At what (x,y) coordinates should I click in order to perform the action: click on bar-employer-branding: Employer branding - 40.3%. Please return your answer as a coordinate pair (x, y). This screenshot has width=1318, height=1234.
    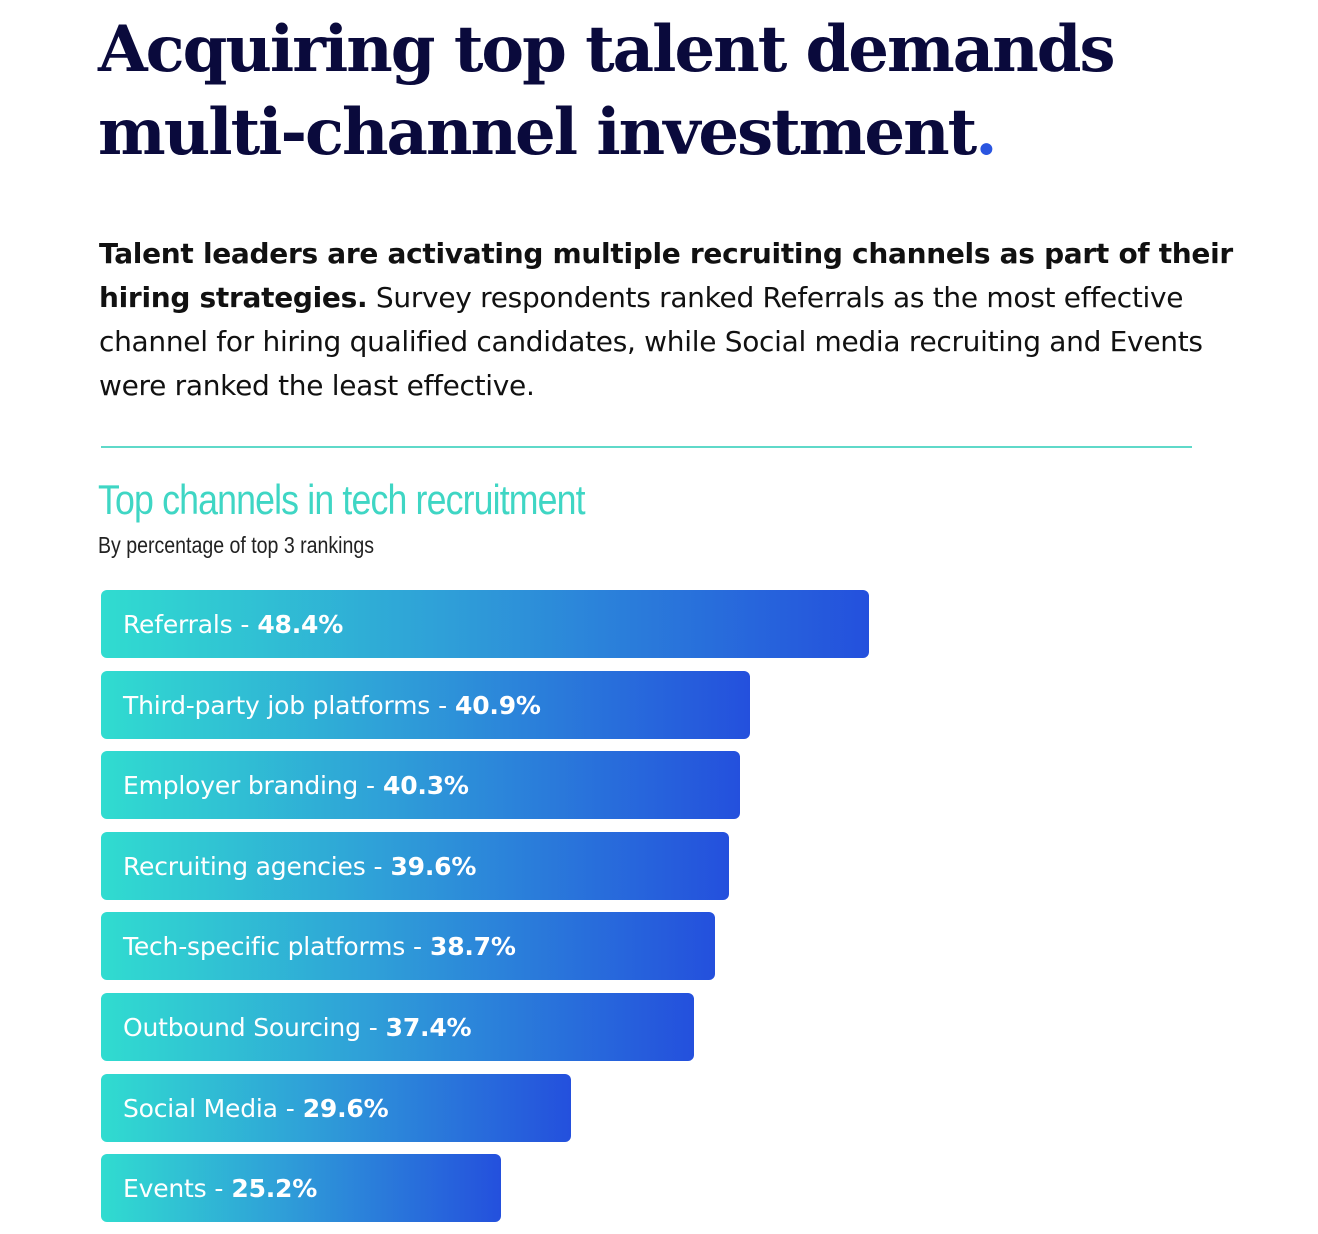
    Looking at the image, I should click on (420, 785).